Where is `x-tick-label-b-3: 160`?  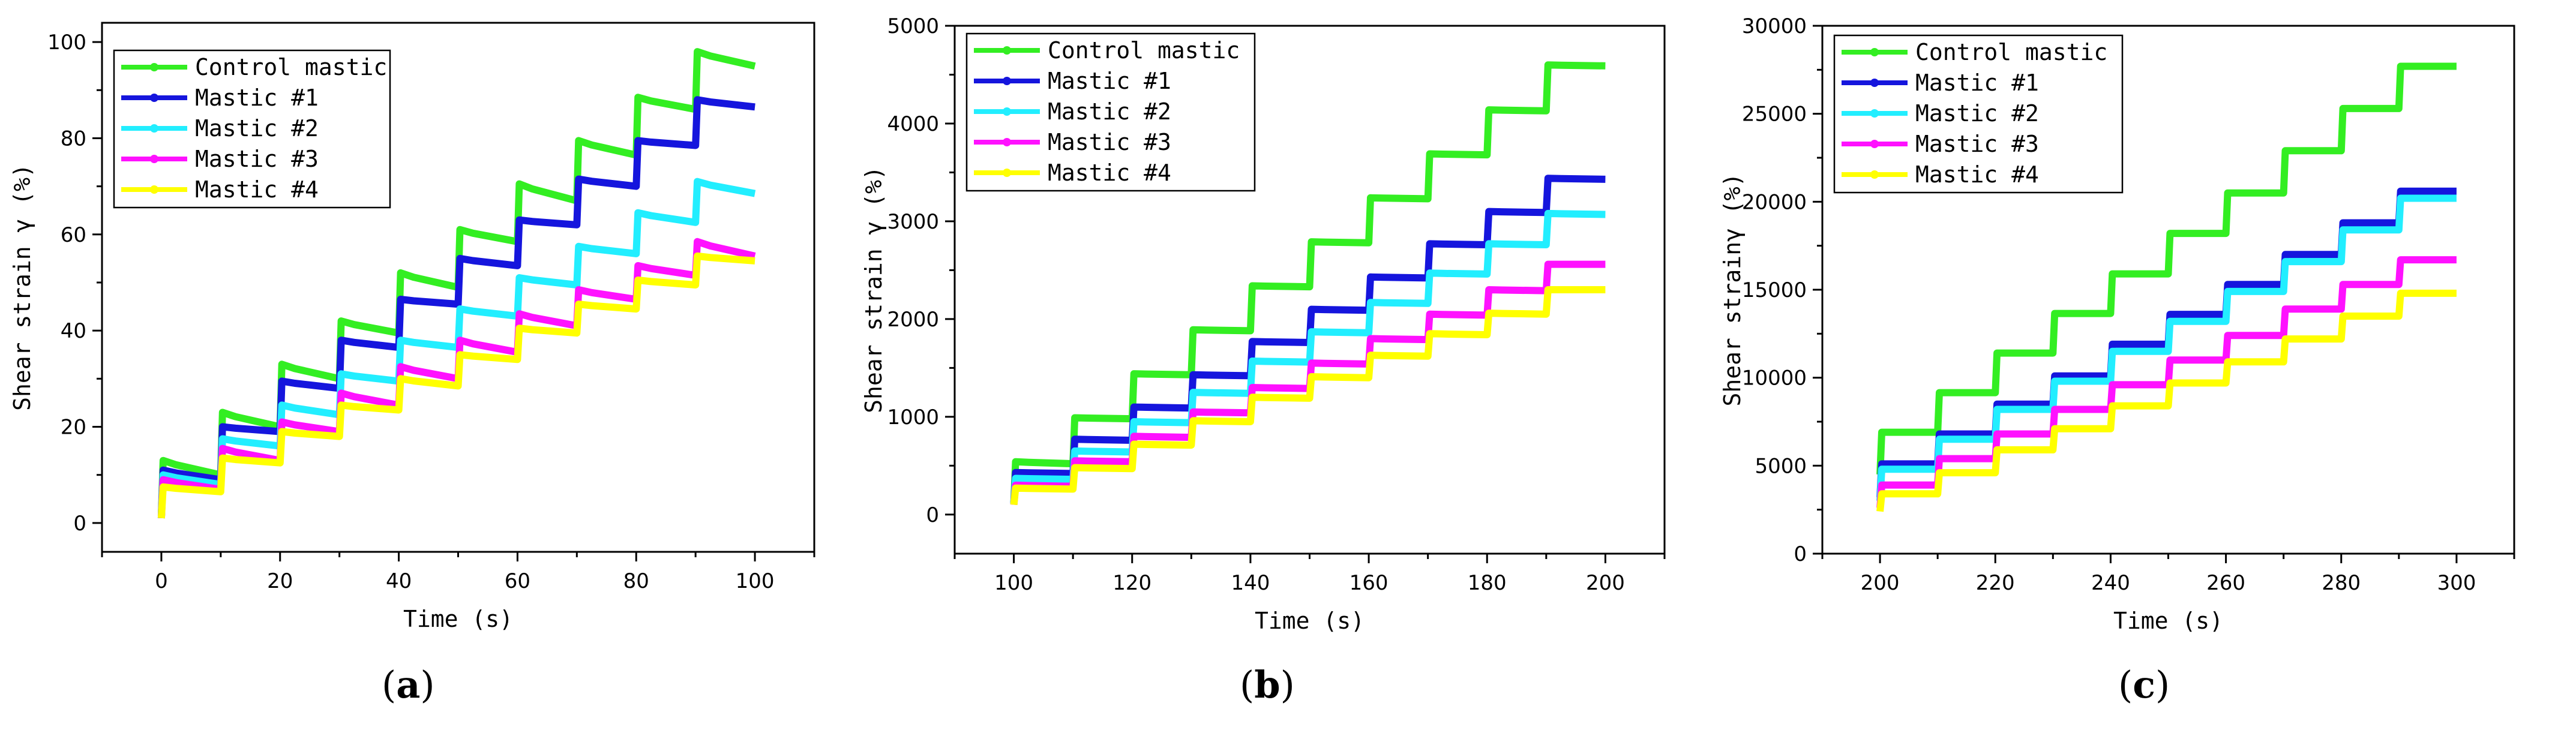
x-tick-label-b-3: 160 is located at coordinates (1369, 583).